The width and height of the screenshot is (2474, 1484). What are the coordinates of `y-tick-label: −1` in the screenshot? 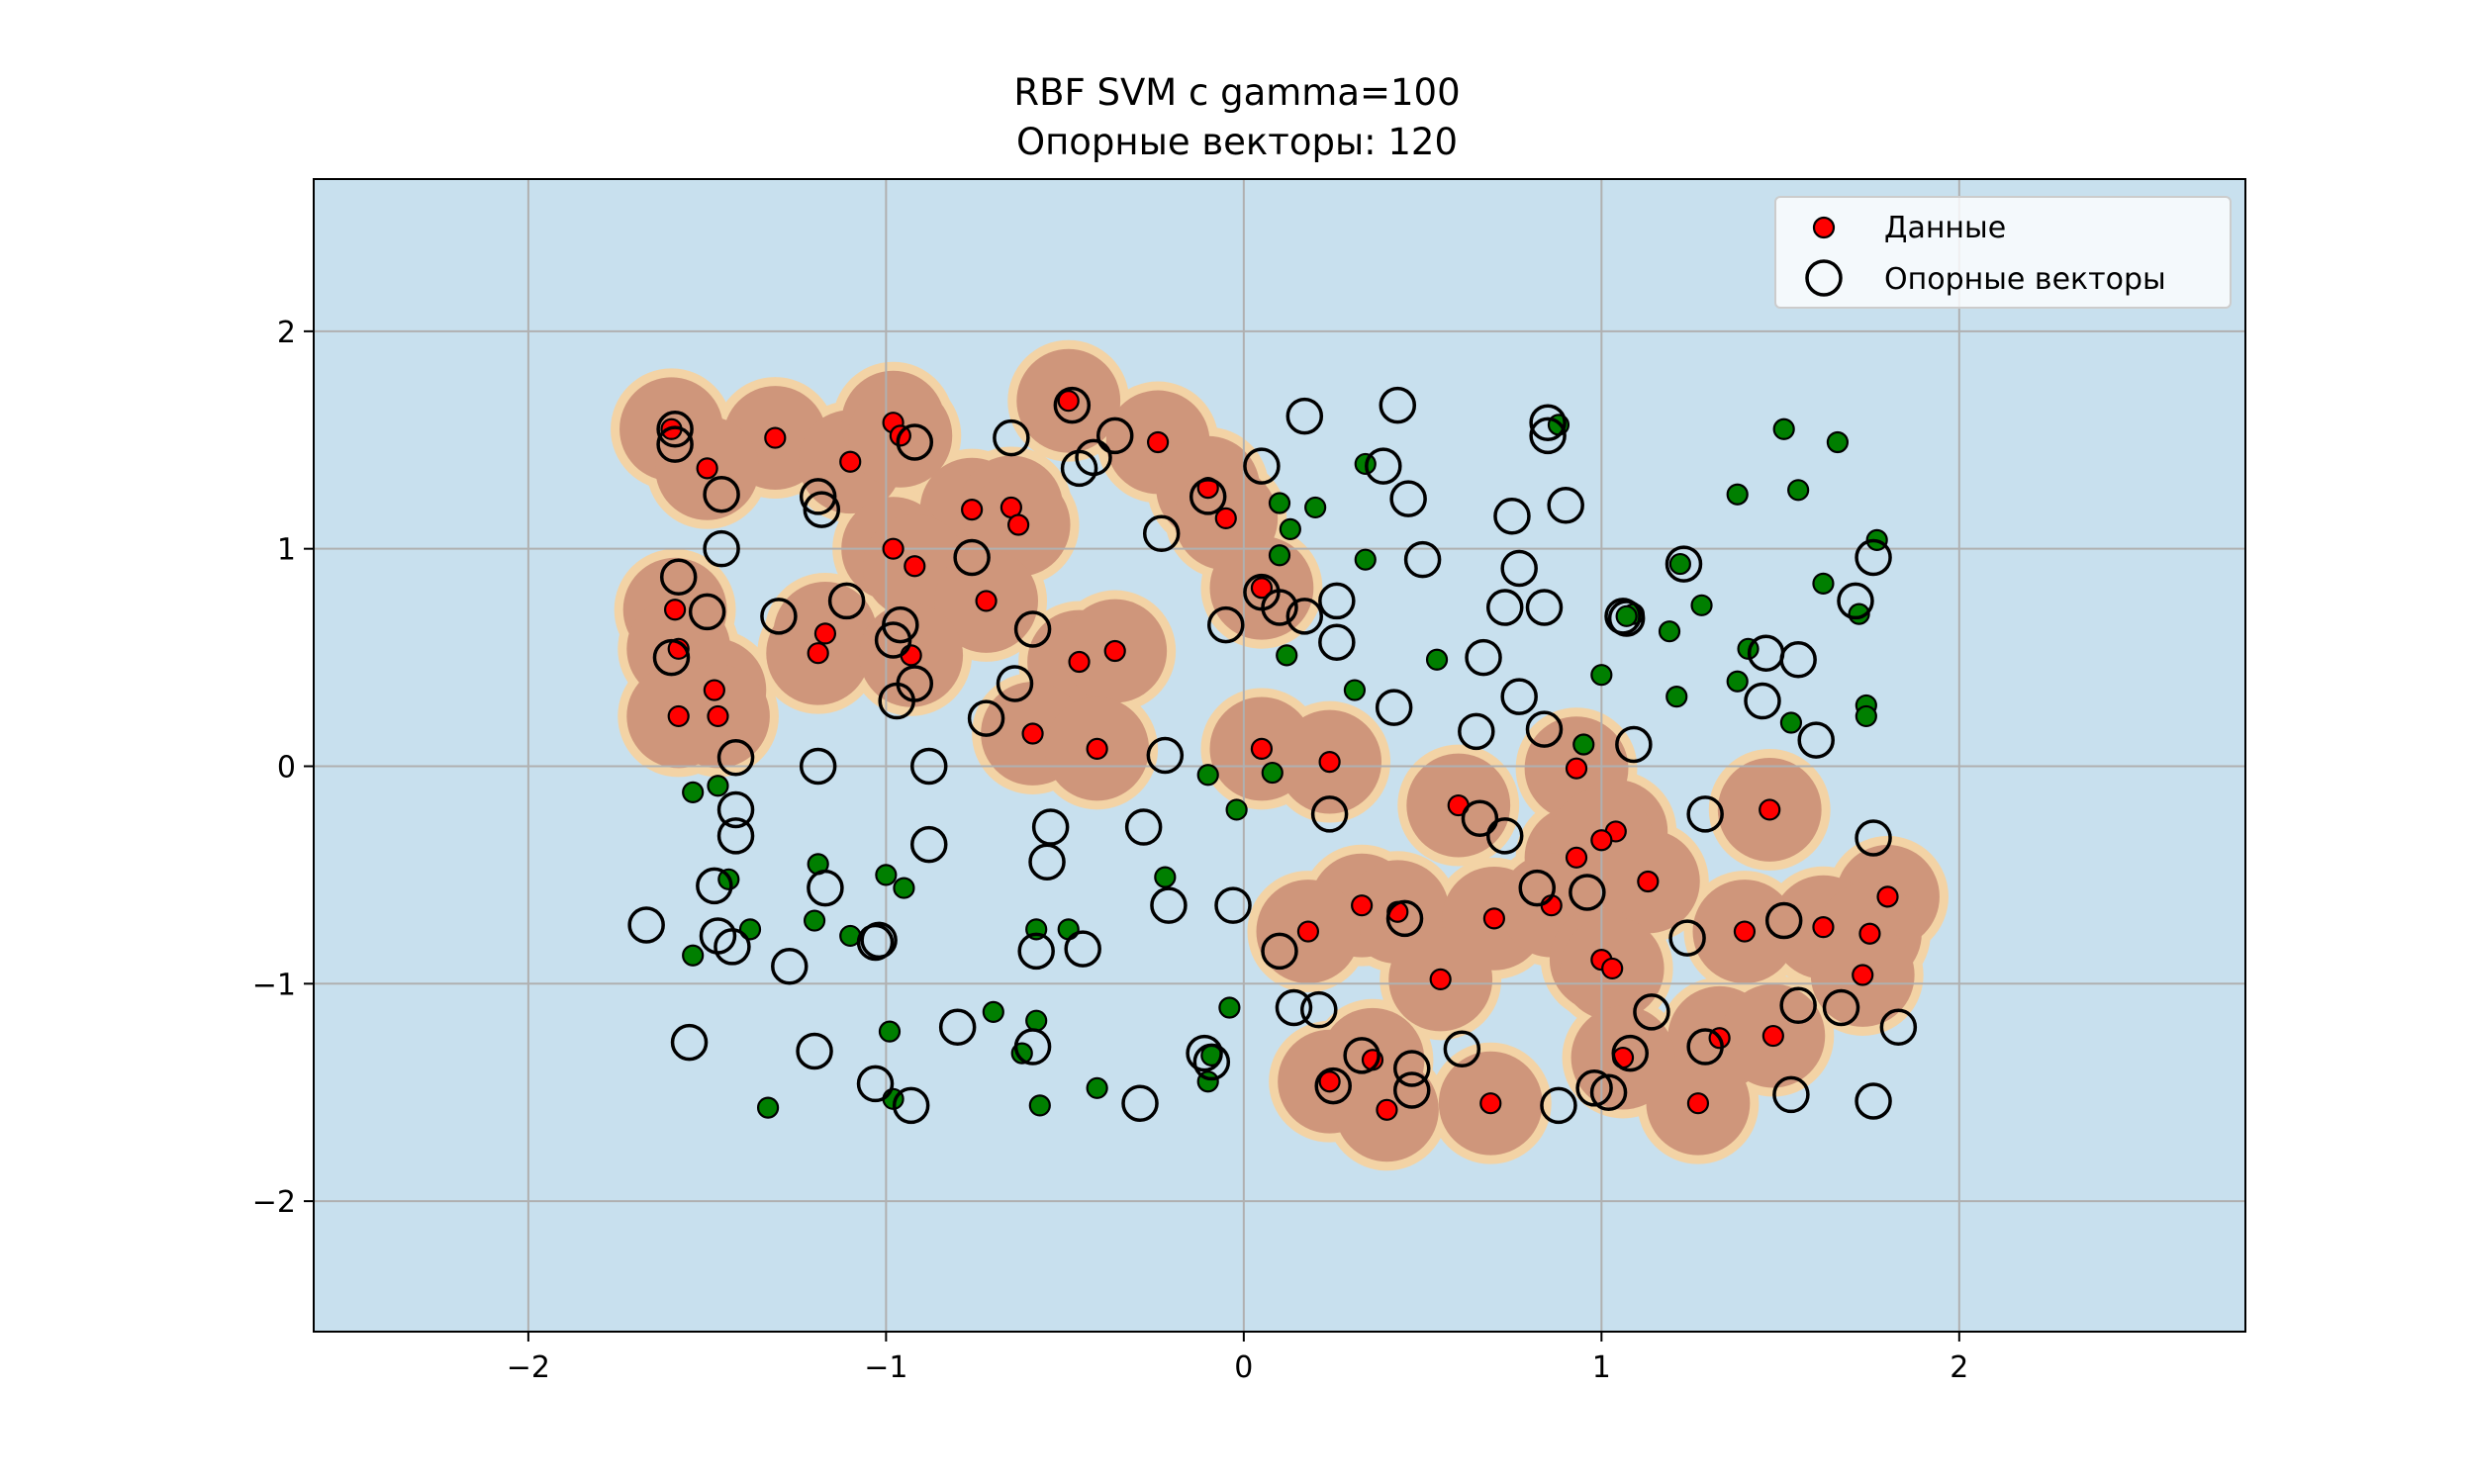 It's located at (274, 985).